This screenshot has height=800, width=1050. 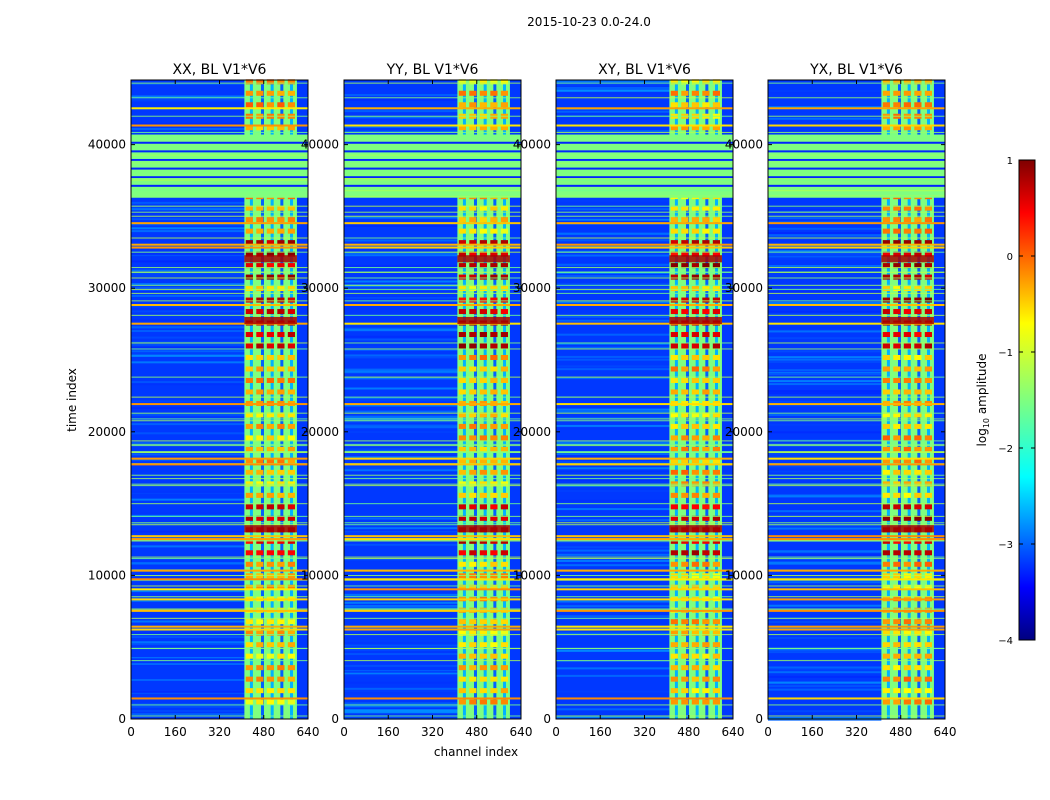 I want to click on colorbar-label: log10 amplitude, so click(x=983, y=400).